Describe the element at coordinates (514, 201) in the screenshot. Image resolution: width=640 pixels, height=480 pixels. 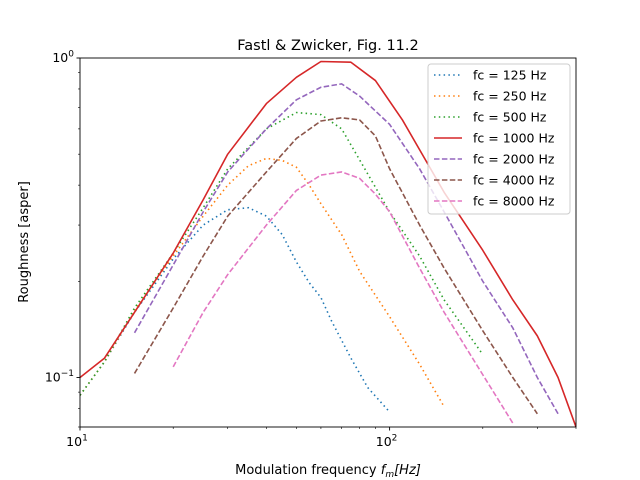
I see `legend-label: fc = 8000 Hz` at that location.